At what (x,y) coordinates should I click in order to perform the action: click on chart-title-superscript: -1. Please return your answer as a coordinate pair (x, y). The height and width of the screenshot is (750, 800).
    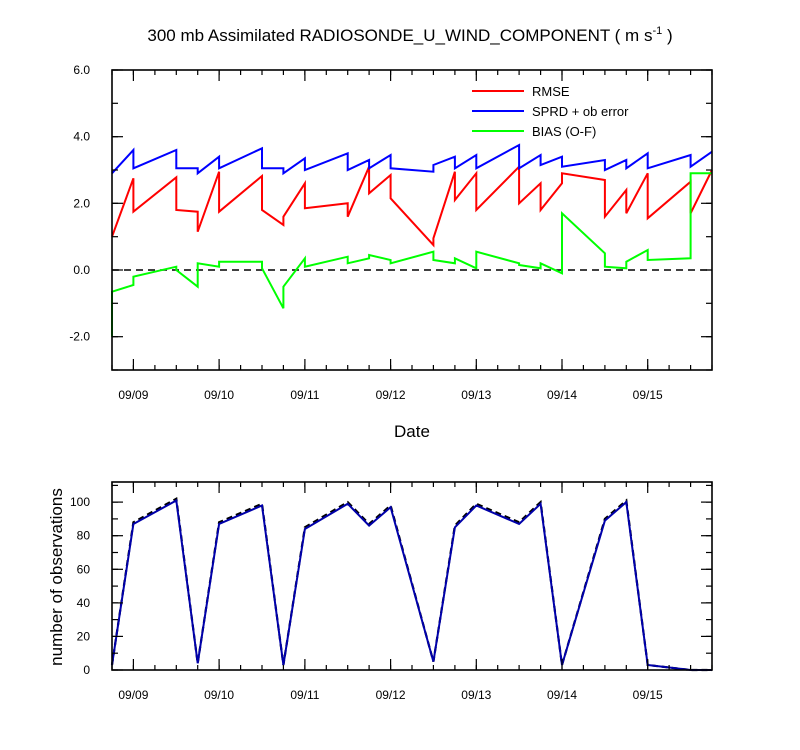
    Looking at the image, I should click on (657, 31).